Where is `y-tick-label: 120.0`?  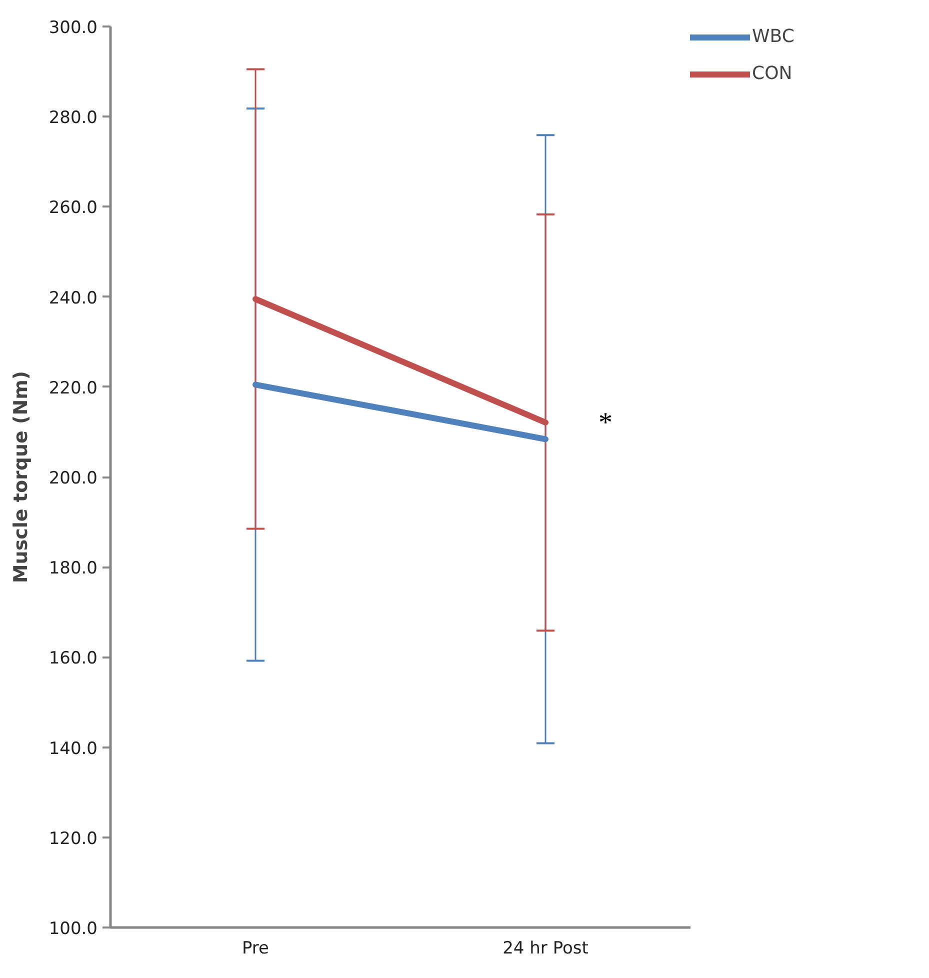
y-tick-label: 120.0 is located at coordinates (73, 838).